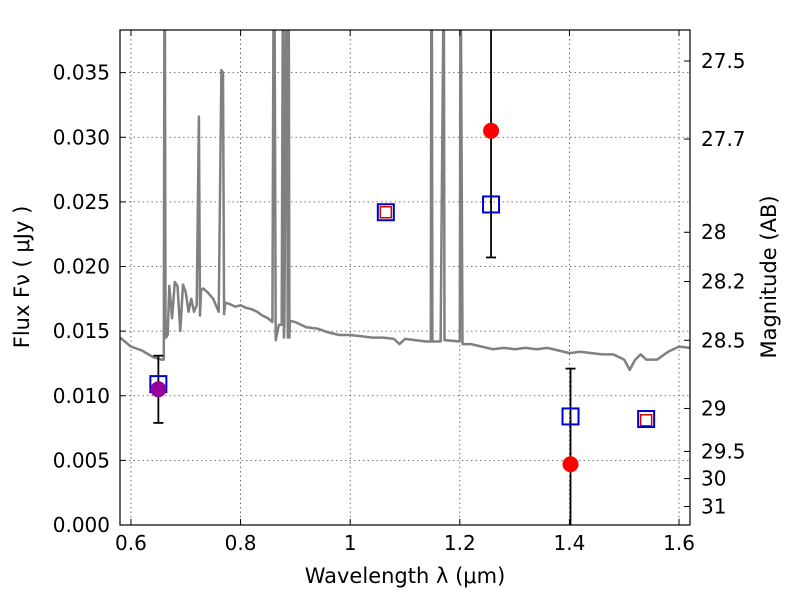 This screenshot has width=800, height=600. I want to click on mag-tick-label: 28.5, so click(723, 340).